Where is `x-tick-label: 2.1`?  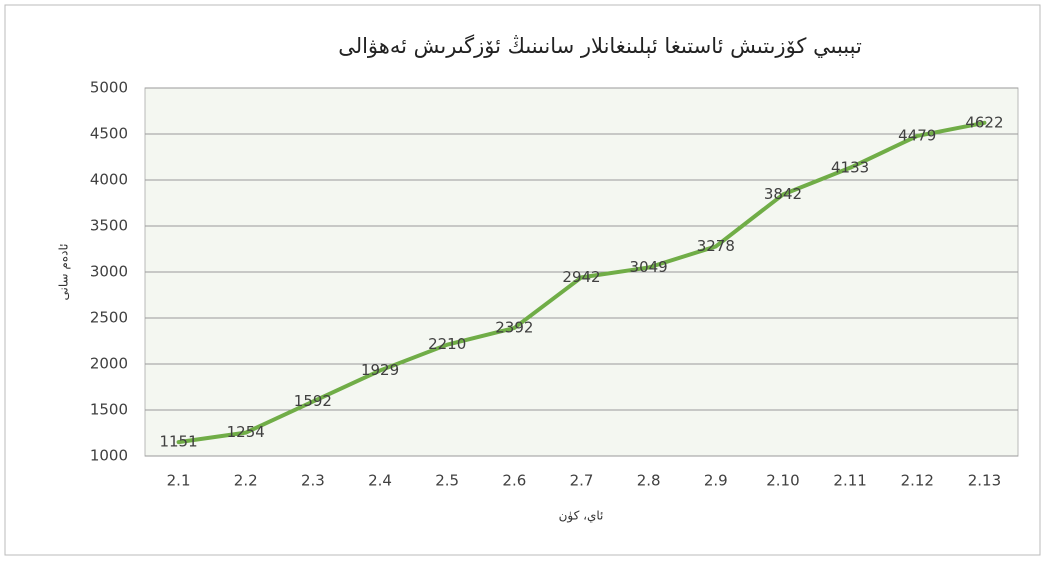
x-tick-label: 2.1 is located at coordinates (179, 481).